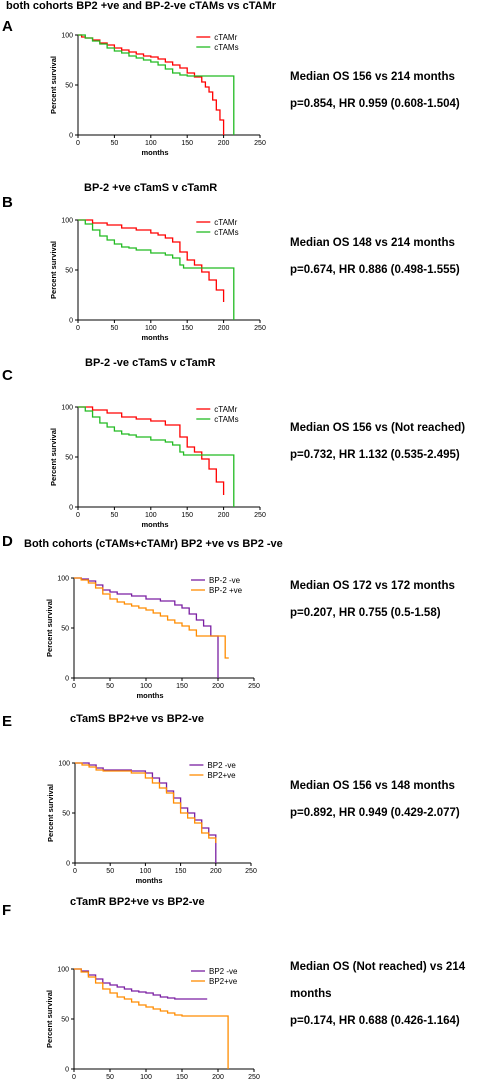 This screenshot has width=500, height=1083. I want to click on legend-label: BP2 -ve, so click(221, 765).